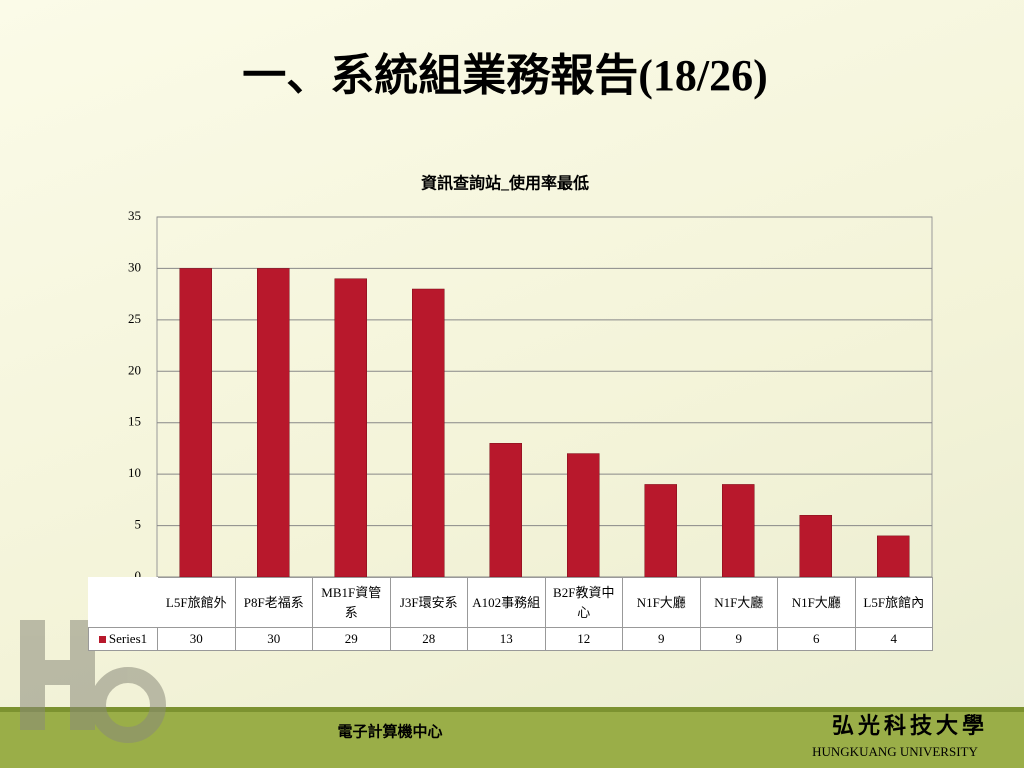  I want to click on table-value: 12, so click(583, 639).